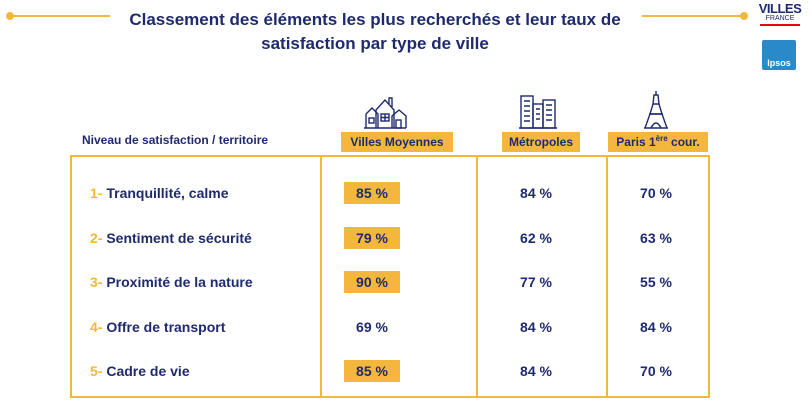  Describe the element at coordinates (146, 371) in the screenshot. I see `row-criterion: Cadre de vie` at that location.